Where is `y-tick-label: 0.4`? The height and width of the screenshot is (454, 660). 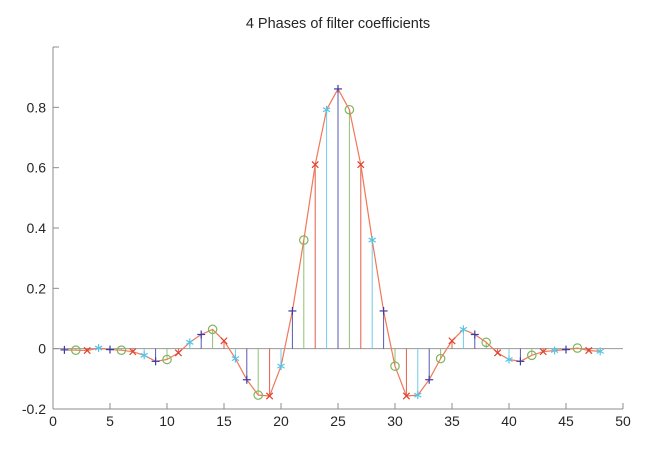 y-tick-label: 0.4 is located at coordinates (37, 228).